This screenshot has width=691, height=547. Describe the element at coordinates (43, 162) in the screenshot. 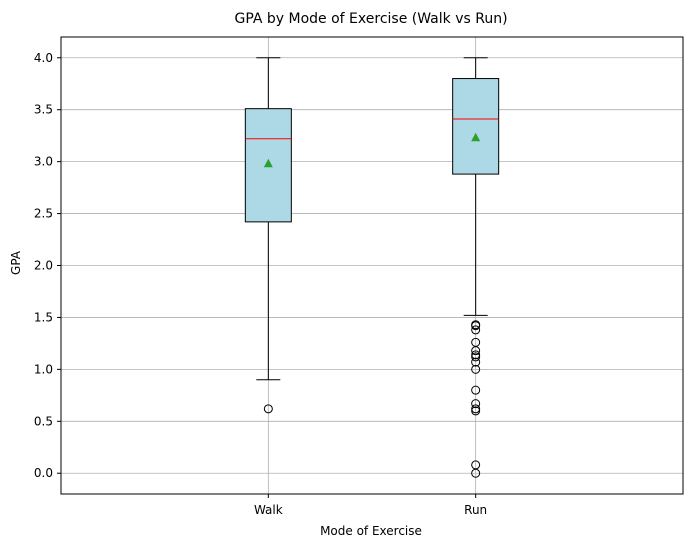

I see `y-tick-label: 3.0` at that location.